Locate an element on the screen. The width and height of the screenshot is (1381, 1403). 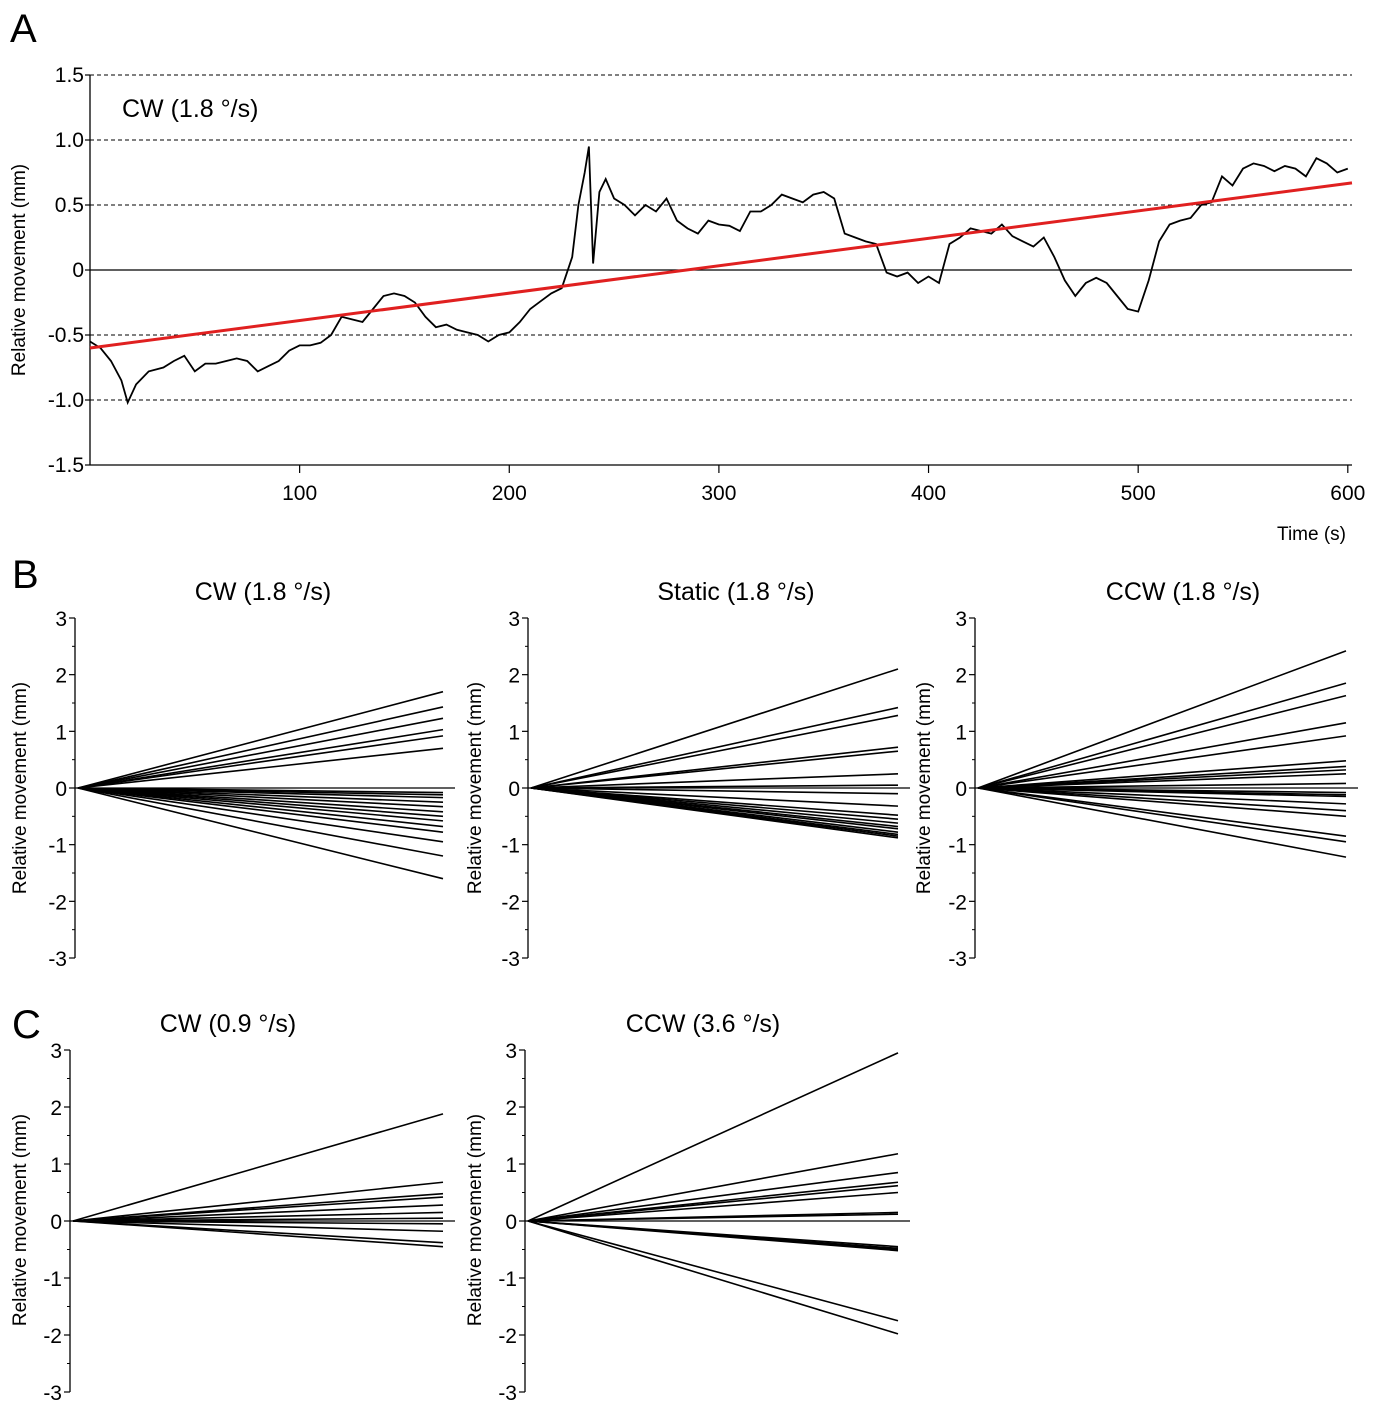
panel-c1-y-tick-label: -3 is located at coordinates (52, 1392).